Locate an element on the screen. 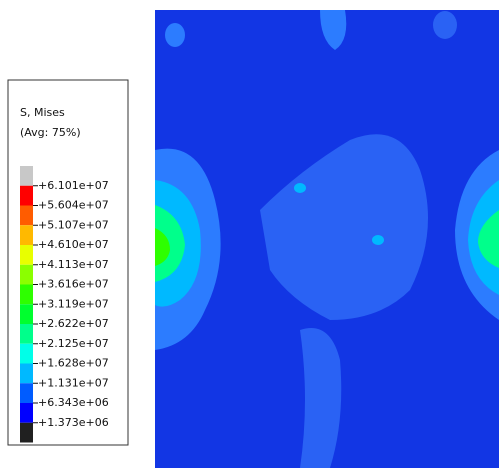 This screenshot has width=499, height=468. legend-title: S, Mises is located at coordinates (42, 112).